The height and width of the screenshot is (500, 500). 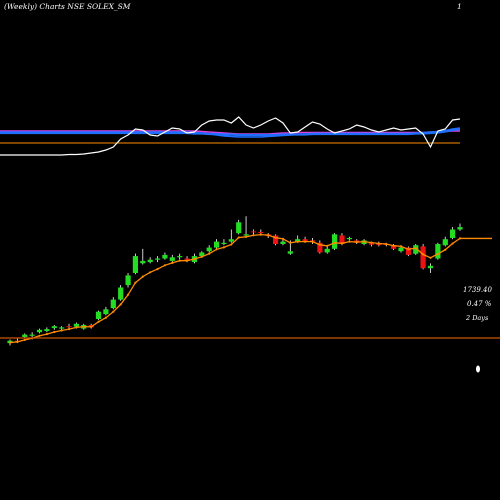 What do you see at coordinates (230, 132) in the screenshot?
I see `blue-band-lower` at bounding box center [230, 132].